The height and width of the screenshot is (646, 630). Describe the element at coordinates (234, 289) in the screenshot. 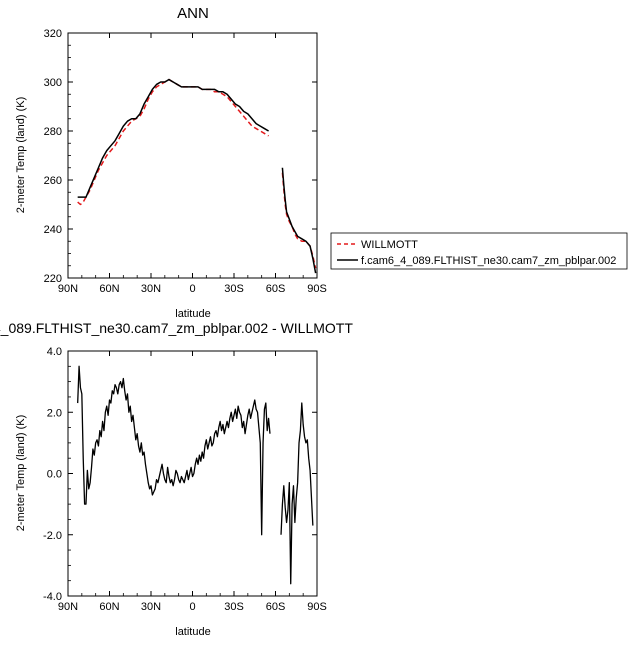

I see `top-x-tick-label: 30S` at that location.